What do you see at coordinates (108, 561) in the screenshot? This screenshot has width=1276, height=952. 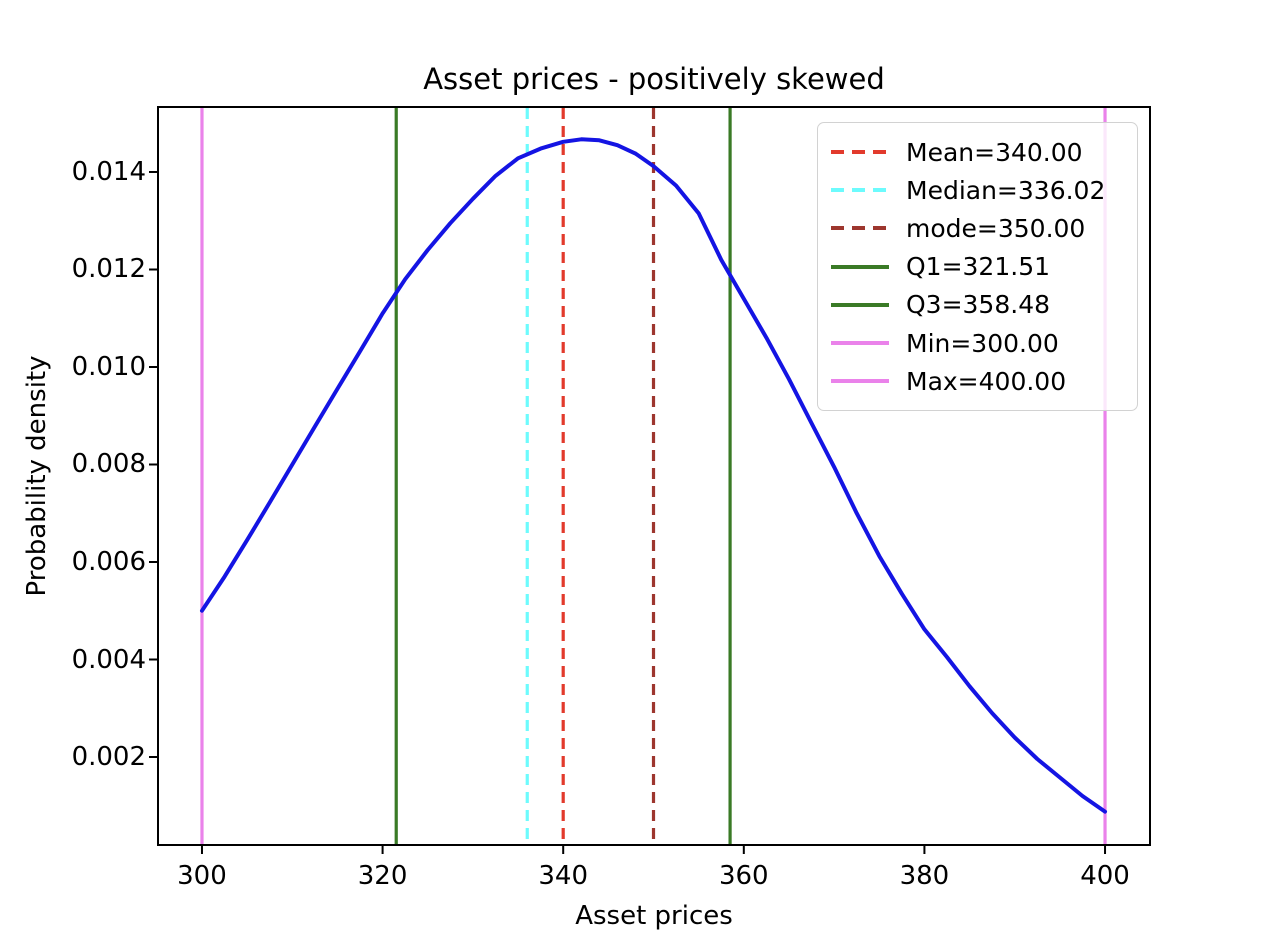 I see `y-tick-label: 0.006` at bounding box center [108, 561].